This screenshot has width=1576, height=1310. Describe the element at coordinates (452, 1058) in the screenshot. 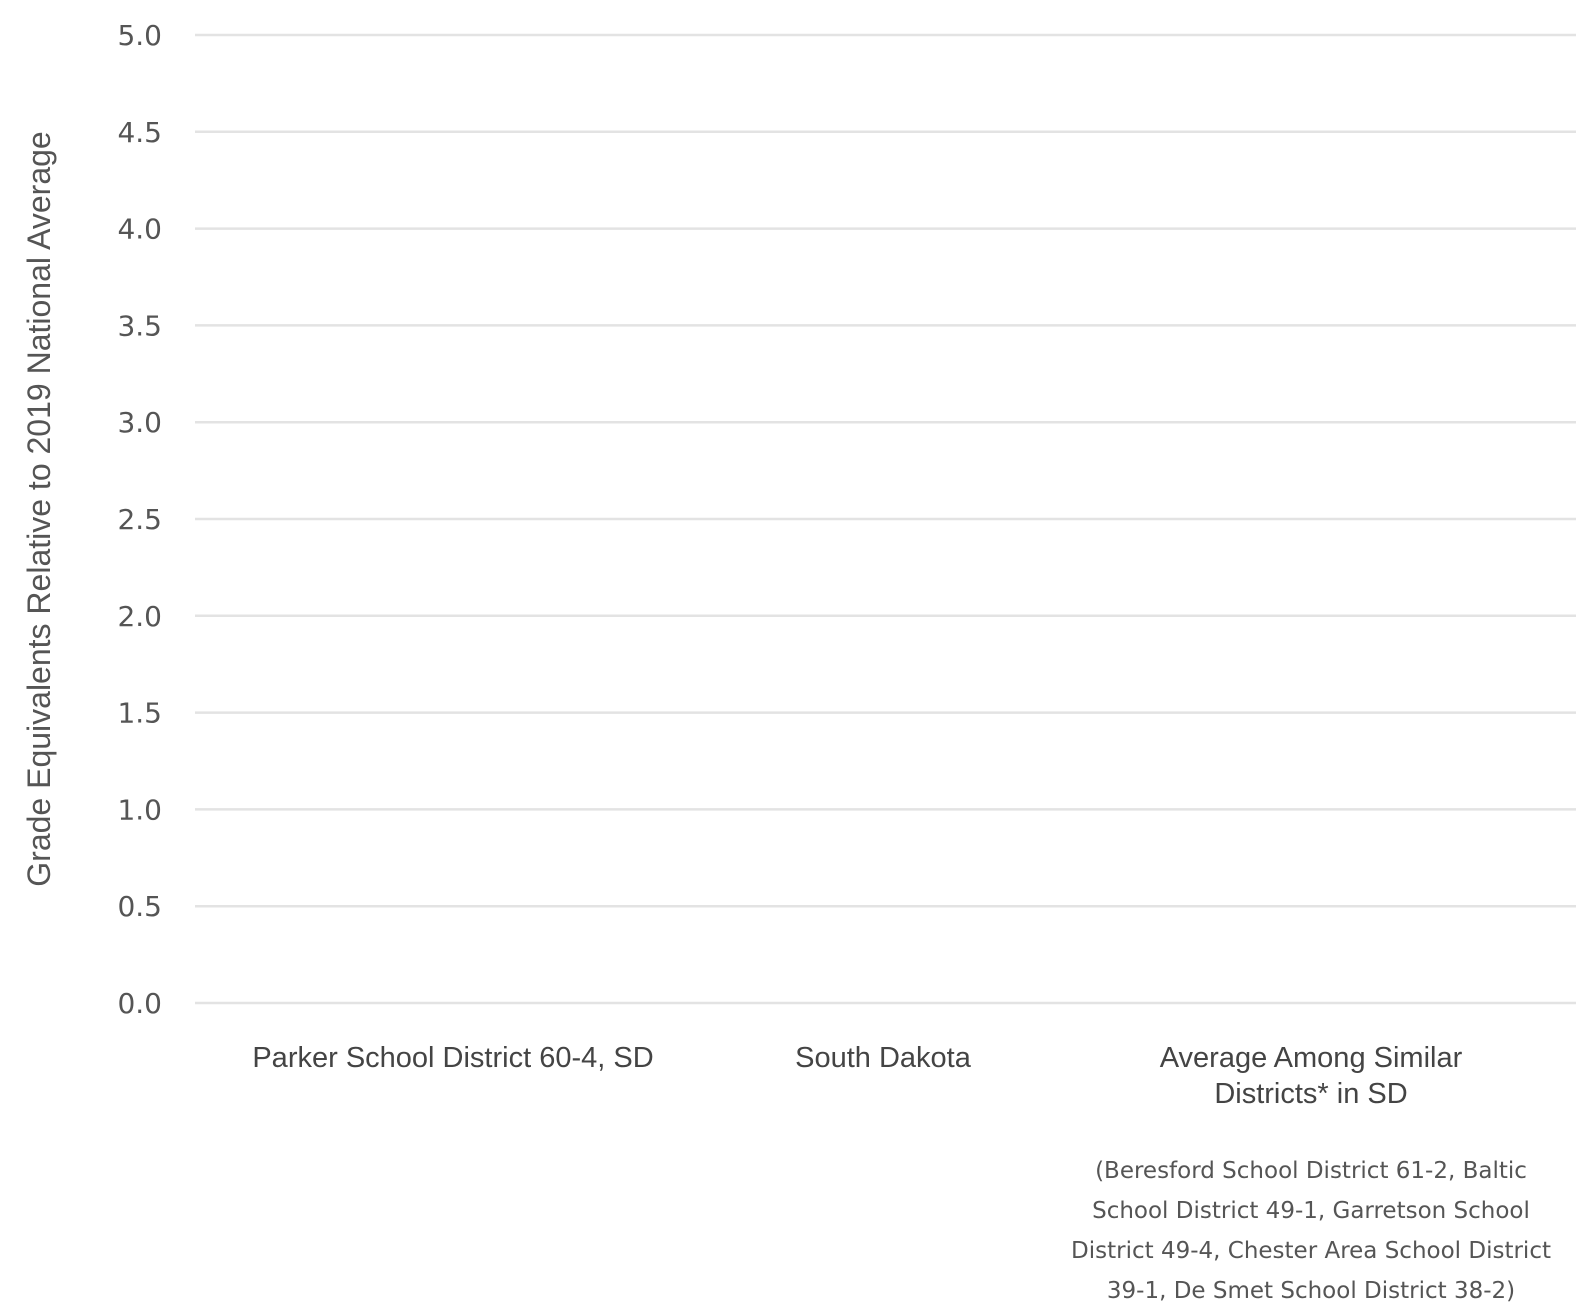

I see `x-category-label: Parker School District 60-4, SD` at that location.